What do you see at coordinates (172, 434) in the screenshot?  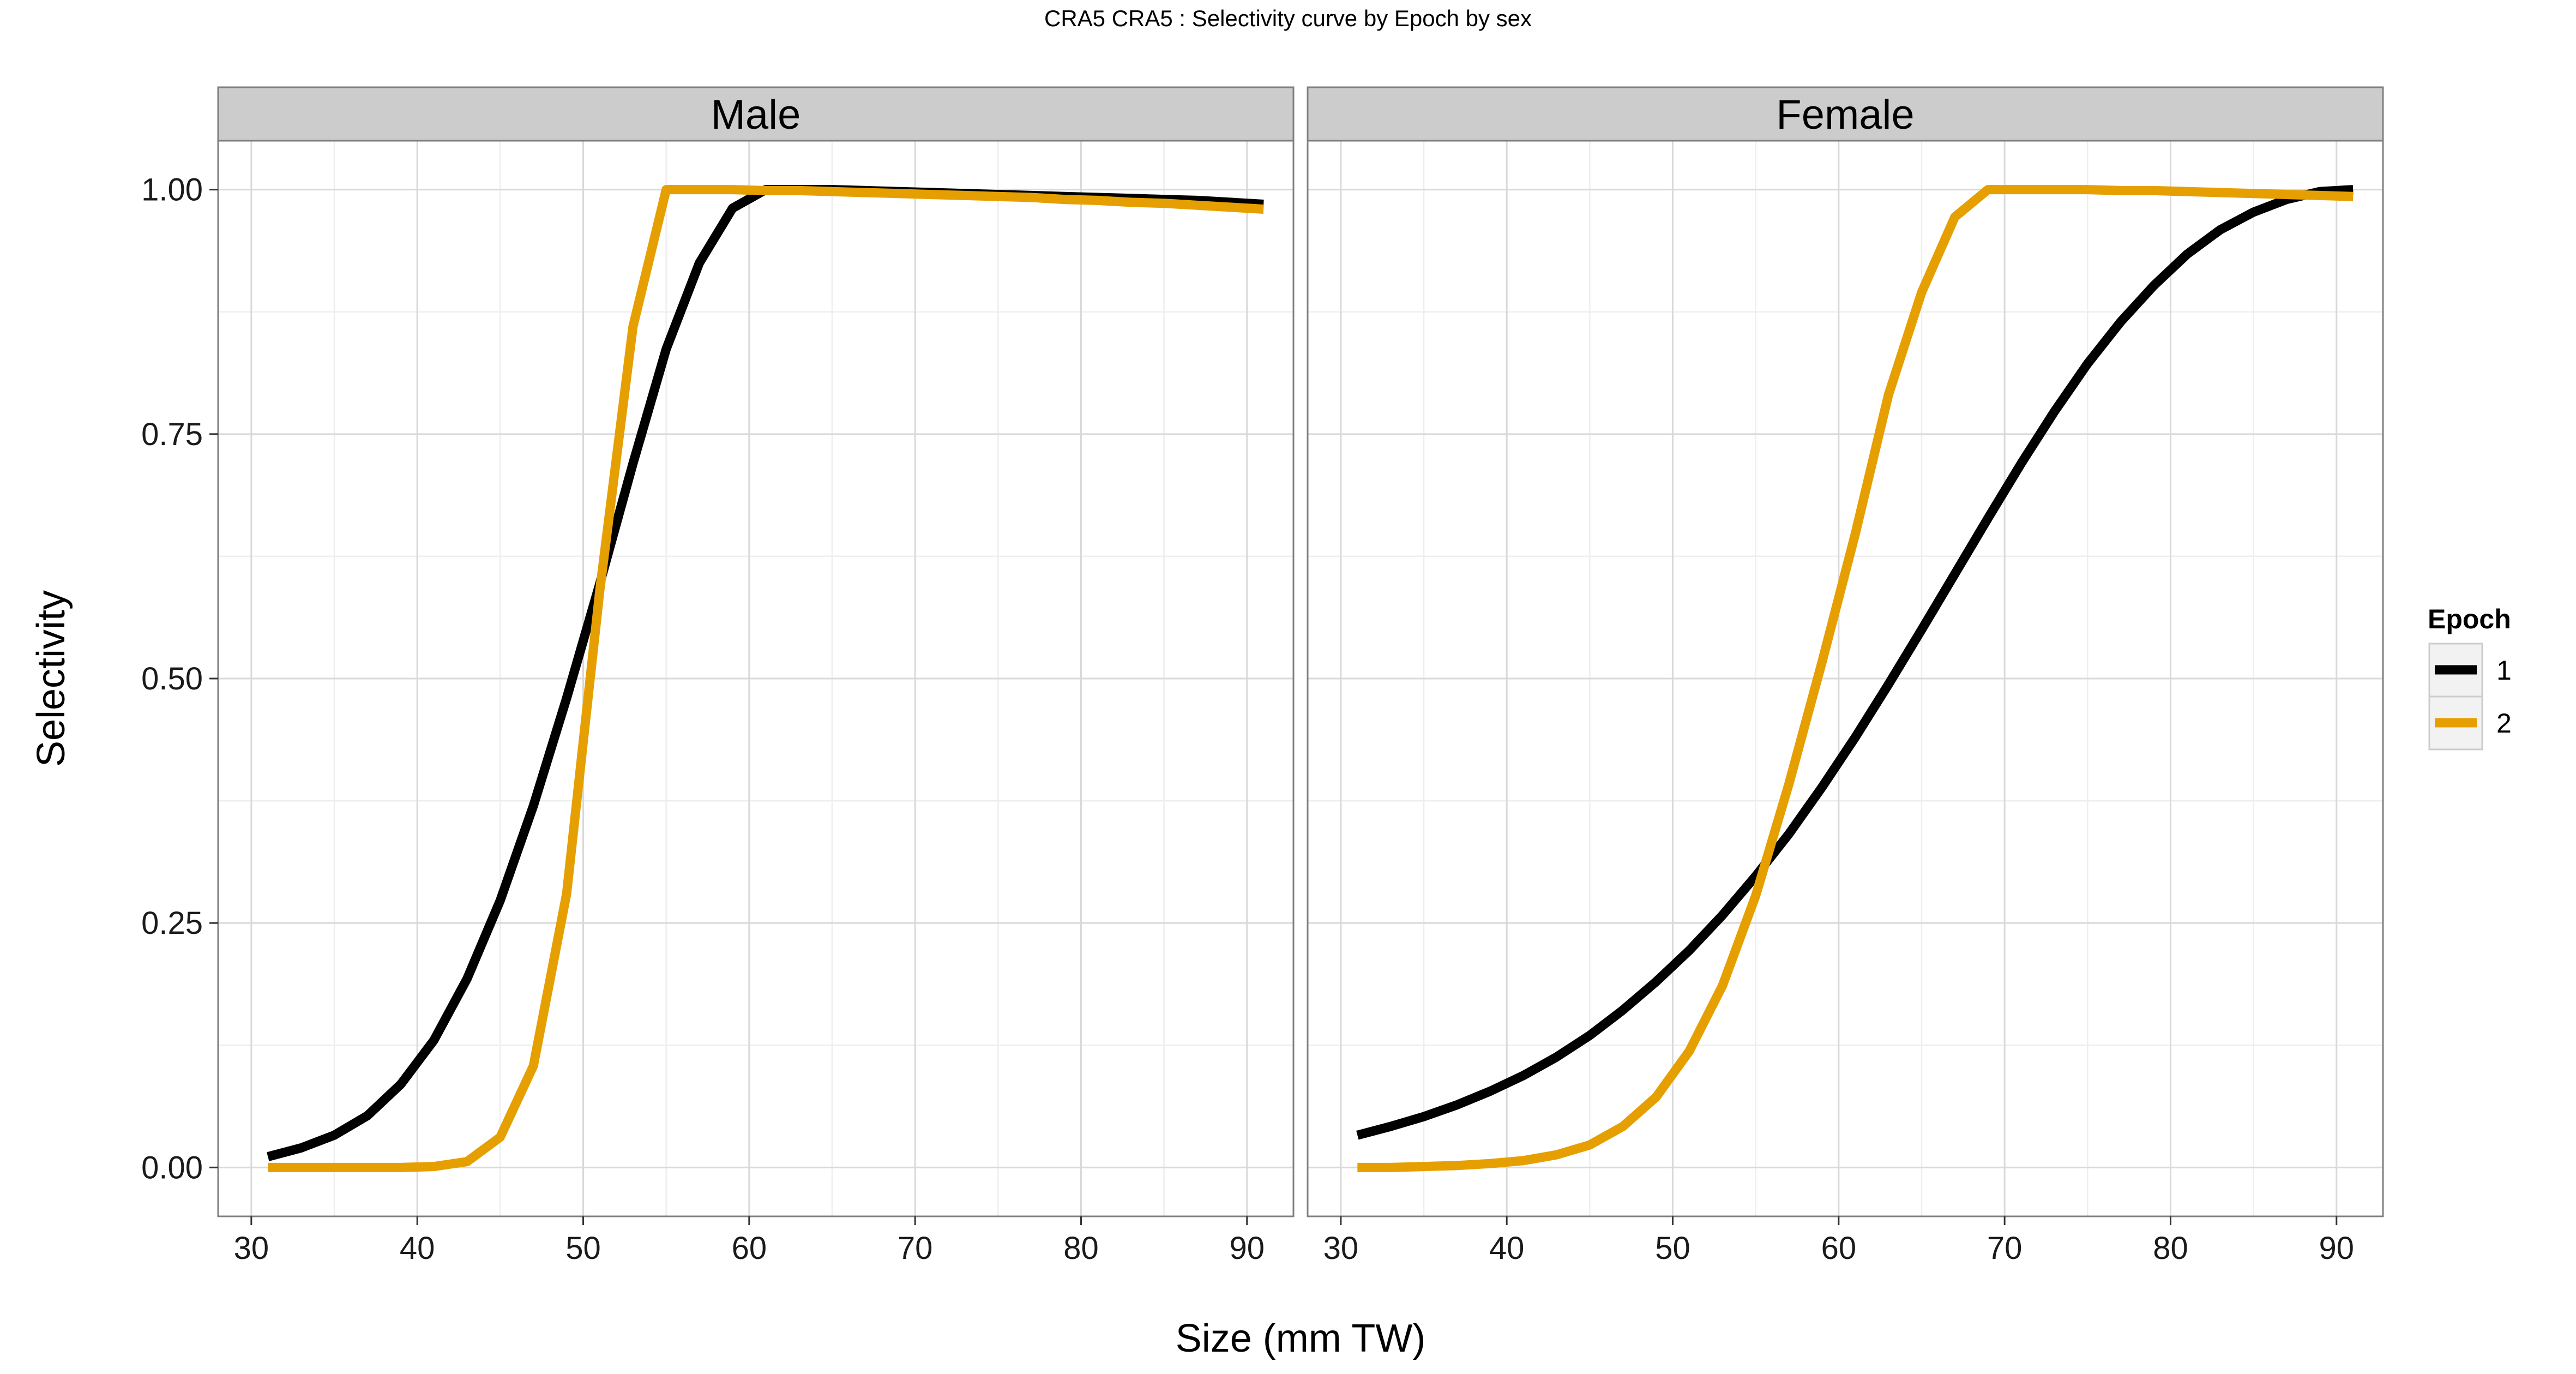 I see `y-tick-label: 0.75` at bounding box center [172, 434].